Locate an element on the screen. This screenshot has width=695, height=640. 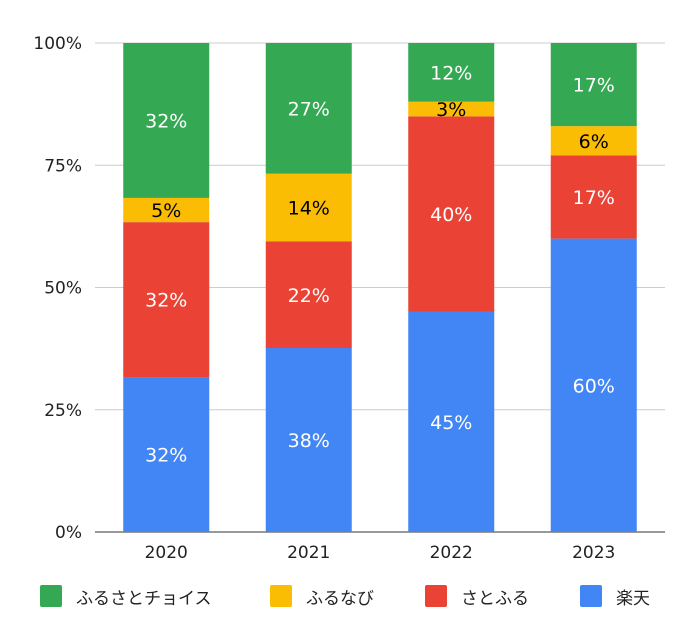
data-label: 22% is located at coordinates (309, 296).